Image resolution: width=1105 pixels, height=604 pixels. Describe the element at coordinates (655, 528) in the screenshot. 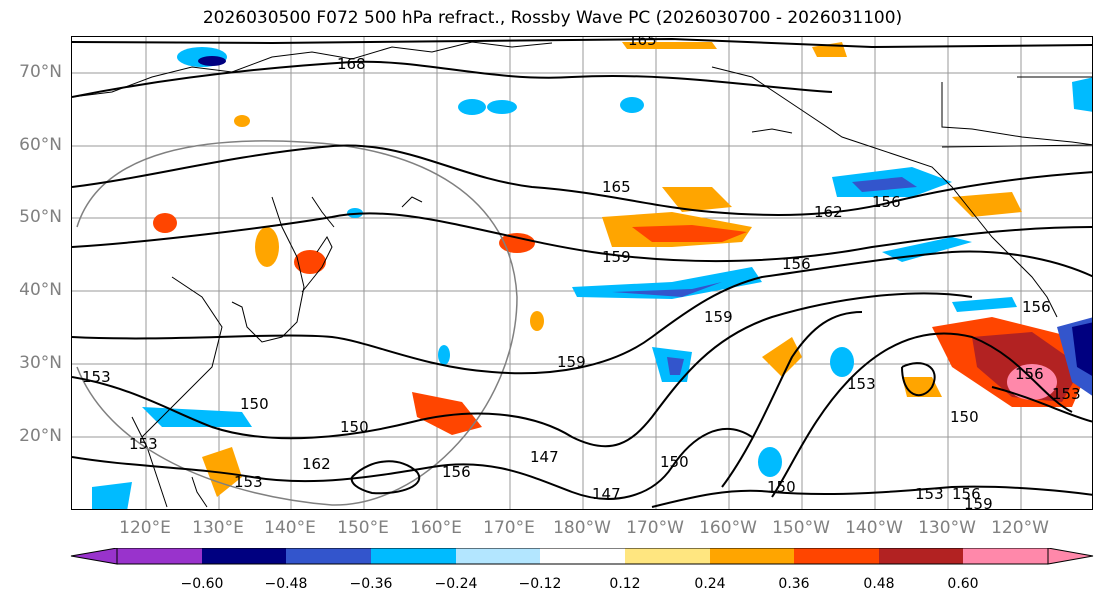

I see `lon-label-170w: 170°W` at that location.